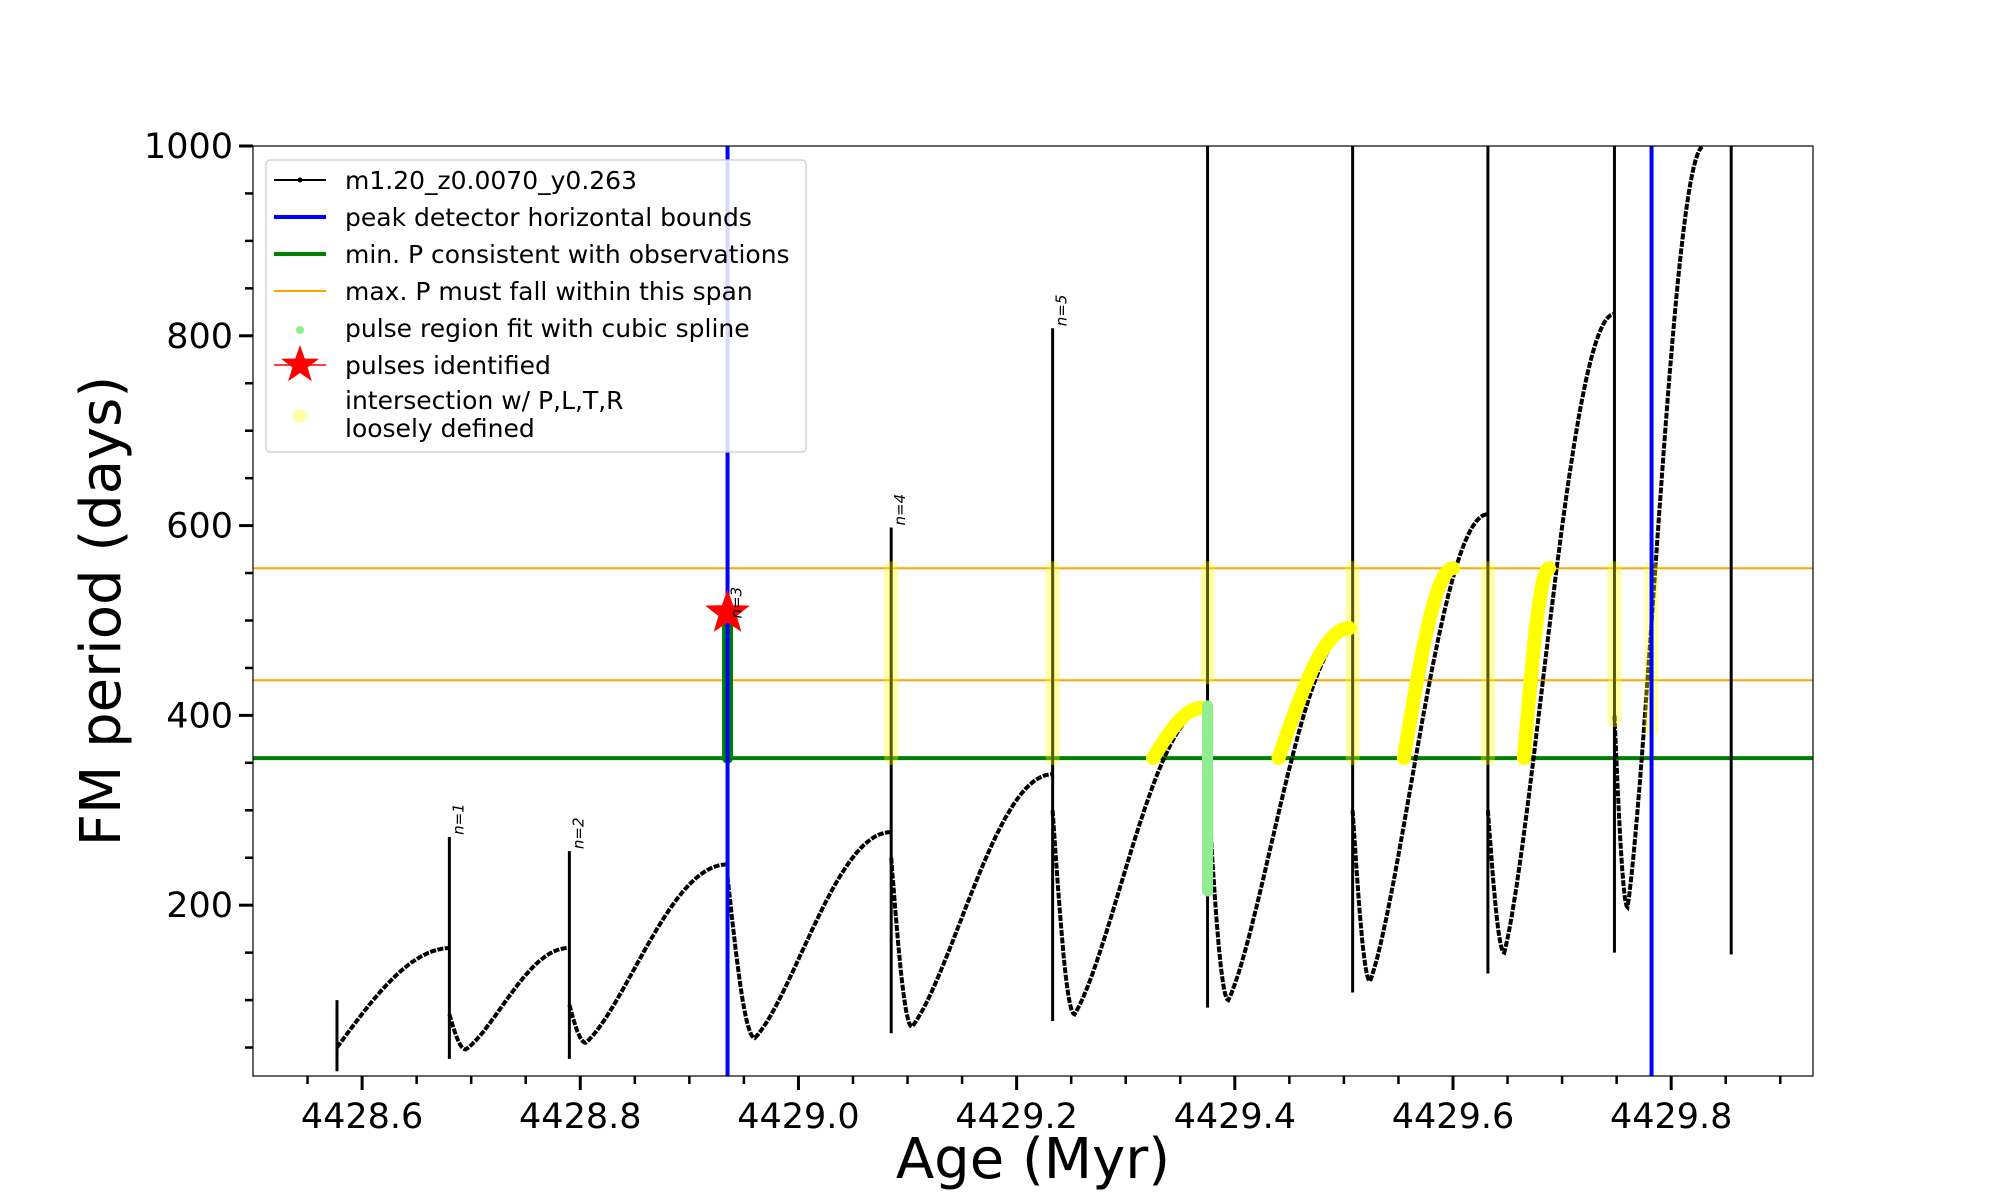  Describe the element at coordinates (1671, 1117) in the screenshot. I see `x-tick-label: 4429.8` at that location.